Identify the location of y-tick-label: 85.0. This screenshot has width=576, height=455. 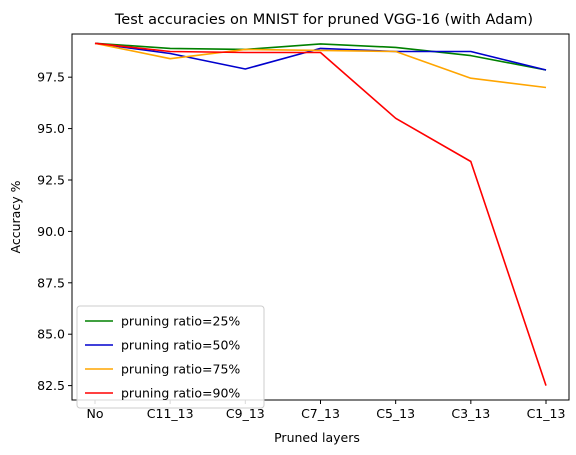
(51, 334).